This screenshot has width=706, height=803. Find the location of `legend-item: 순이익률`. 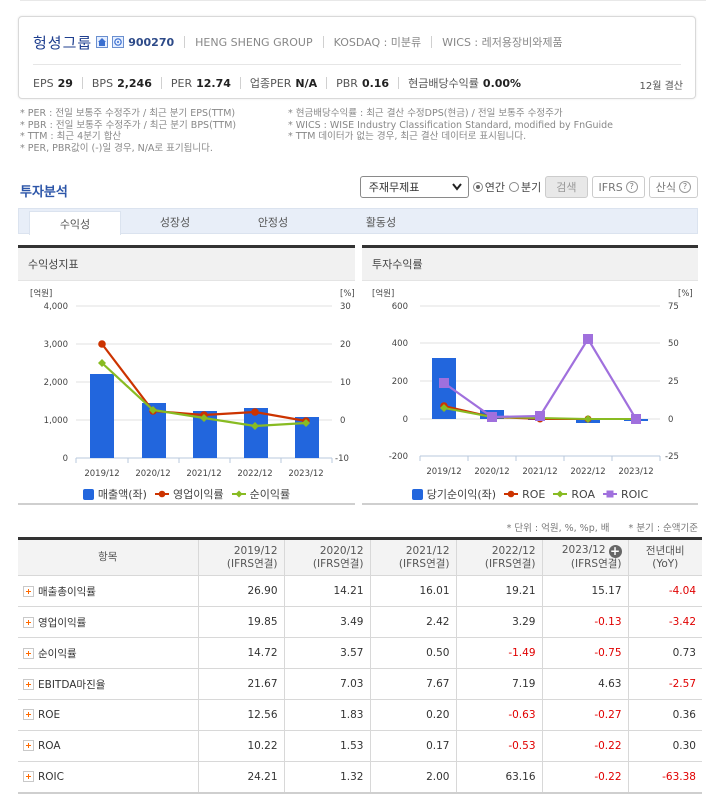

legend-item: 순이익률 is located at coordinates (260, 494).